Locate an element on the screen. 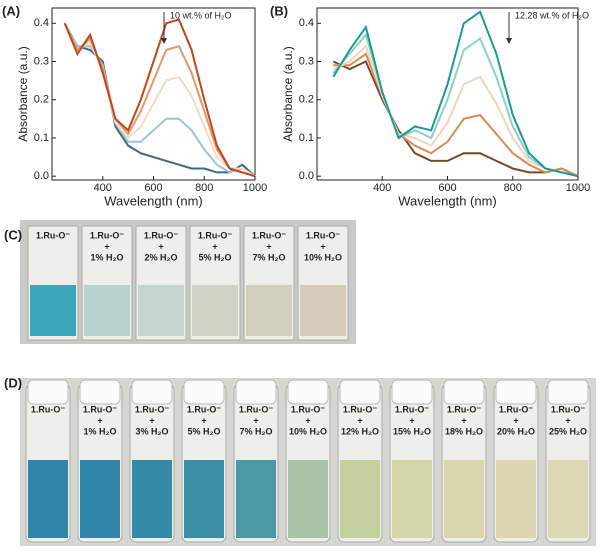 The height and width of the screenshot is (555, 602). vial-label: 15% H₂O is located at coordinates (412, 431).